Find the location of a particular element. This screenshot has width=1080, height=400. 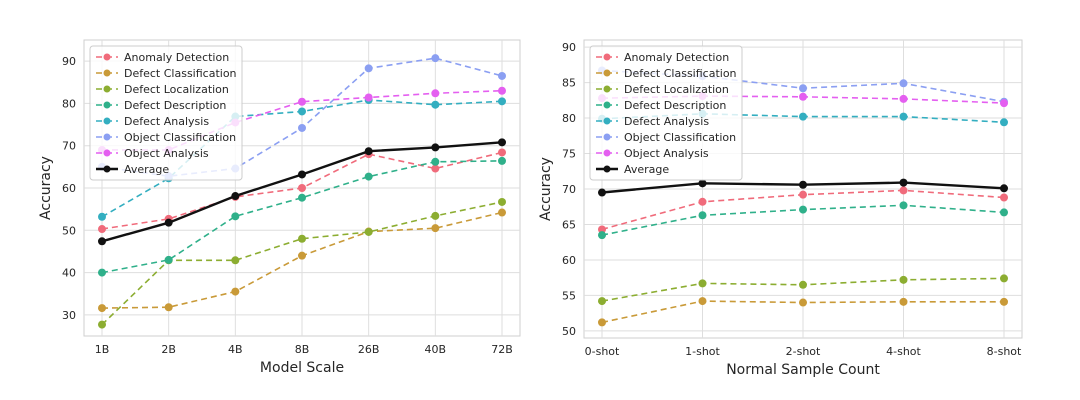

chart1-x-axis-label: Normal Sample Count is located at coordinates (803, 370).